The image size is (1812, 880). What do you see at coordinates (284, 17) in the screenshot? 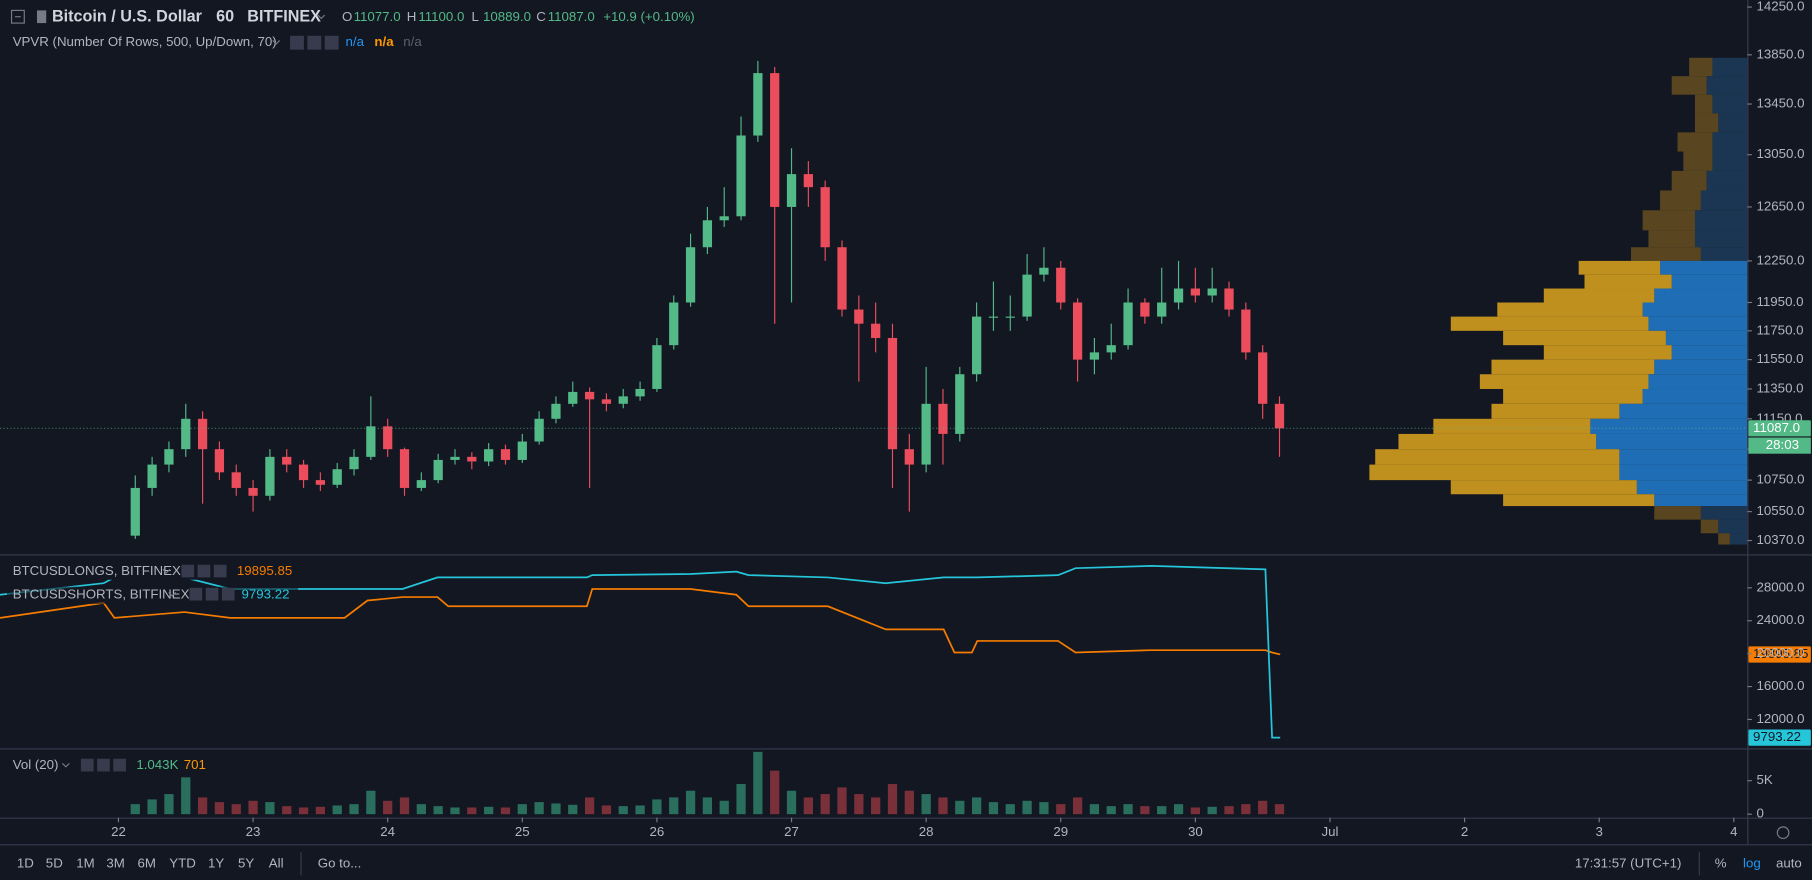
I see `exchange: BITFINEX` at bounding box center [284, 17].